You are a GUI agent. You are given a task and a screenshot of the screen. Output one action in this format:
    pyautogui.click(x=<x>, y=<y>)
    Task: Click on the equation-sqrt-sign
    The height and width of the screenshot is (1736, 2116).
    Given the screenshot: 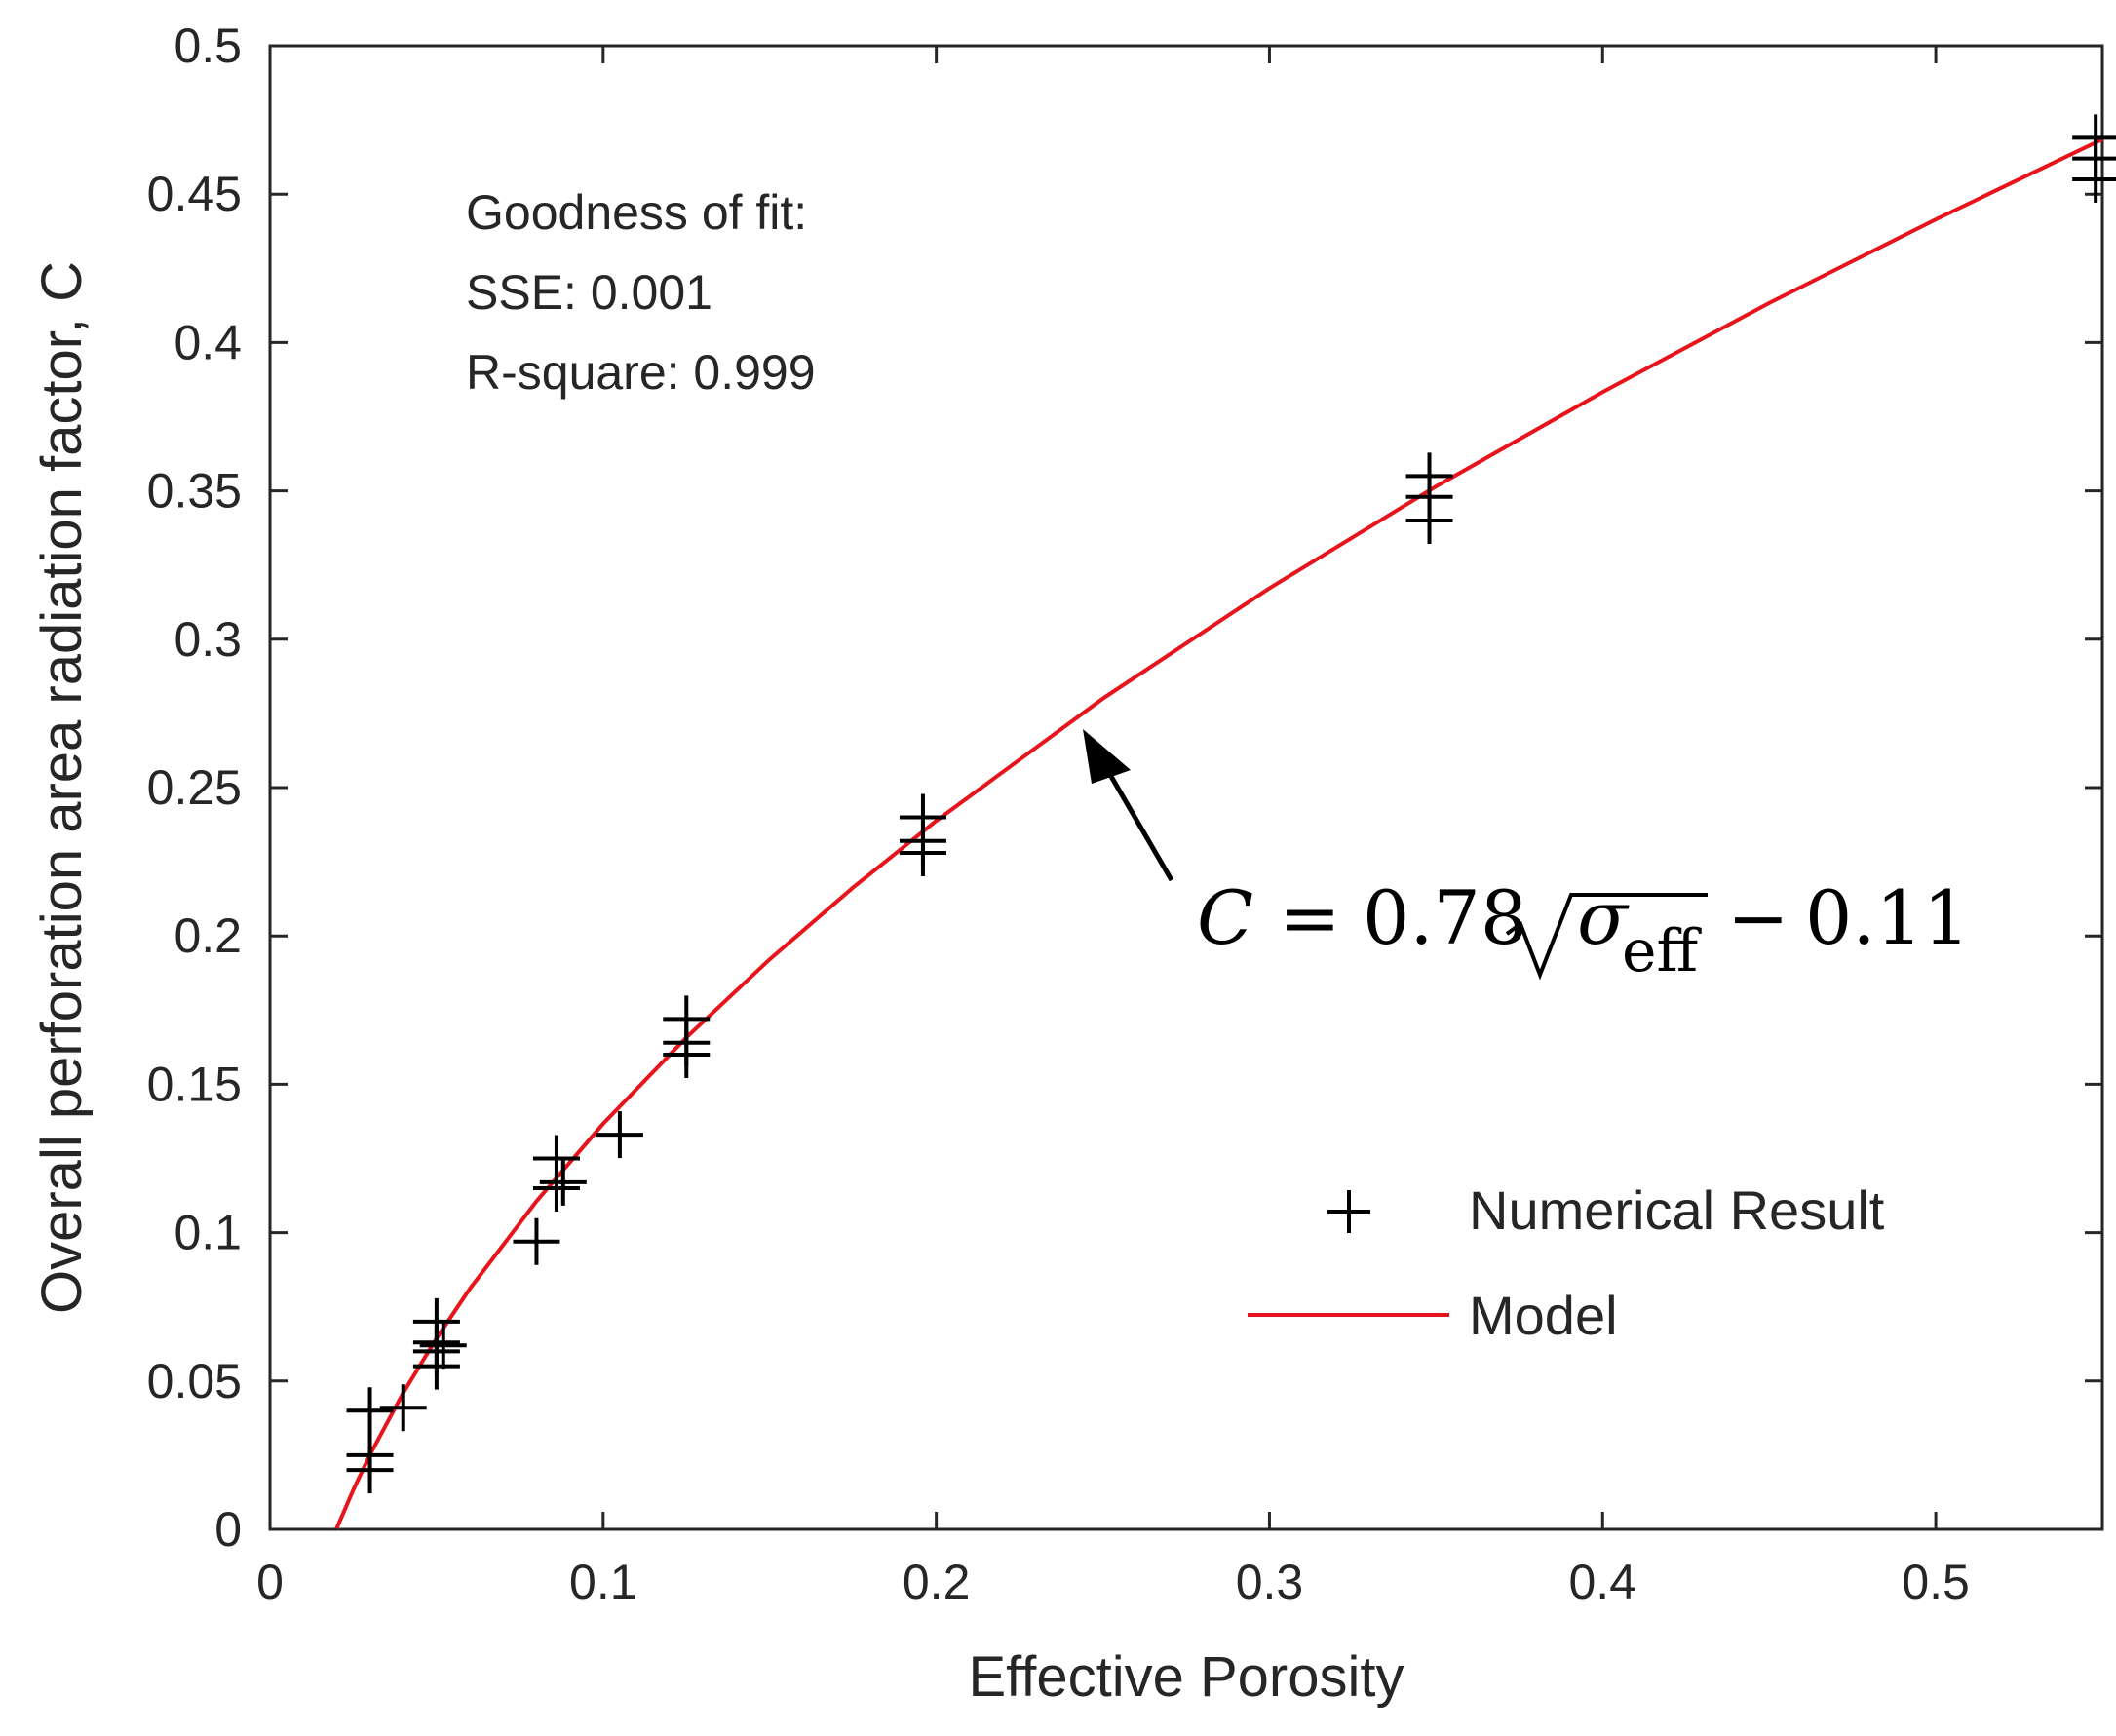 What is the action you would take?
    pyautogui.click(x=1606, y=937)
    